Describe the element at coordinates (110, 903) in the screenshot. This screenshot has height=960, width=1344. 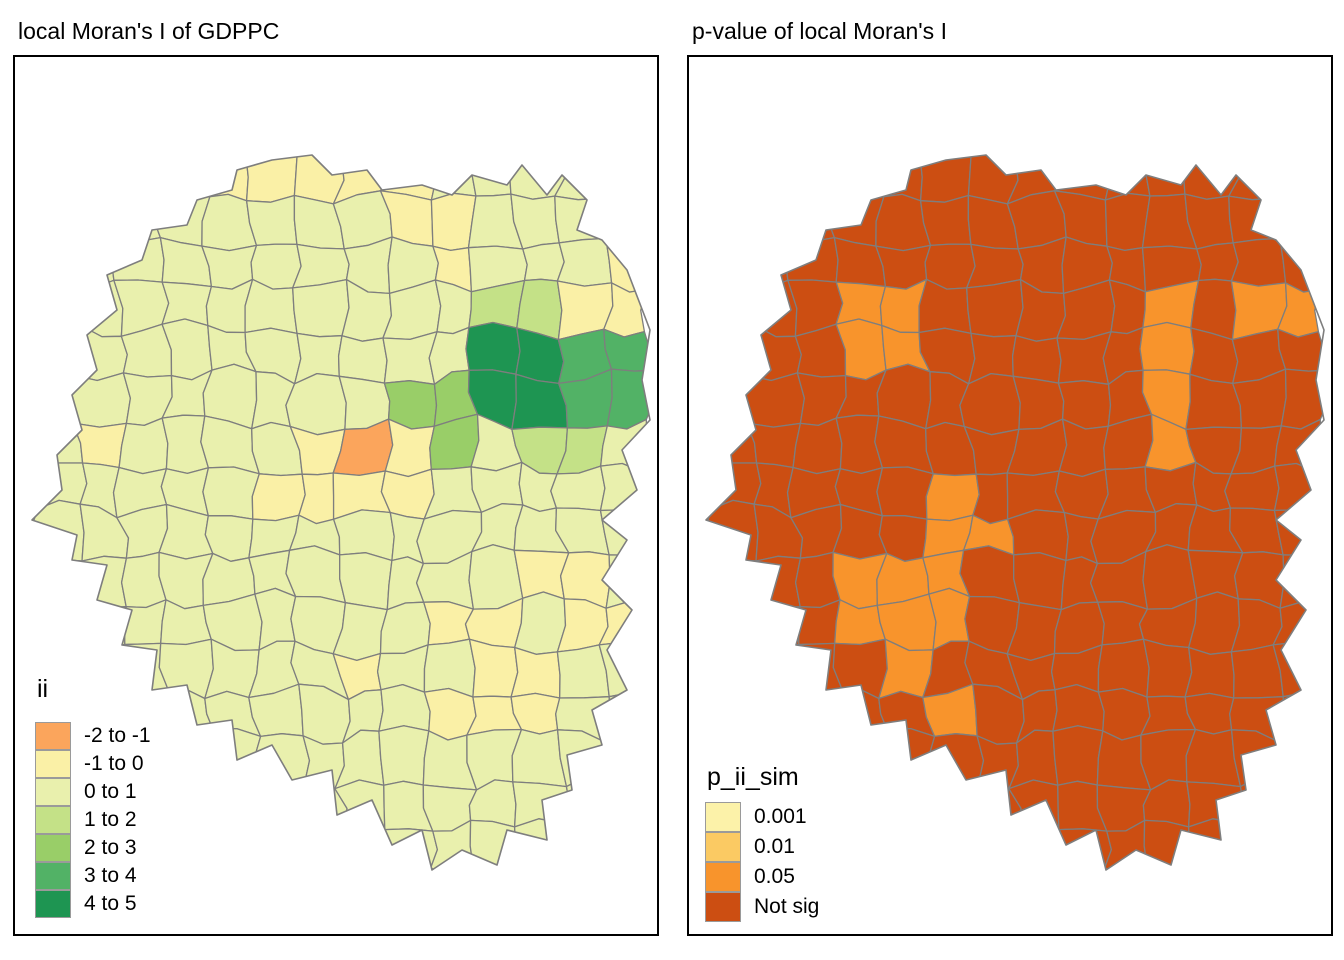
I see `legend-label: 4 to 5` at that location.